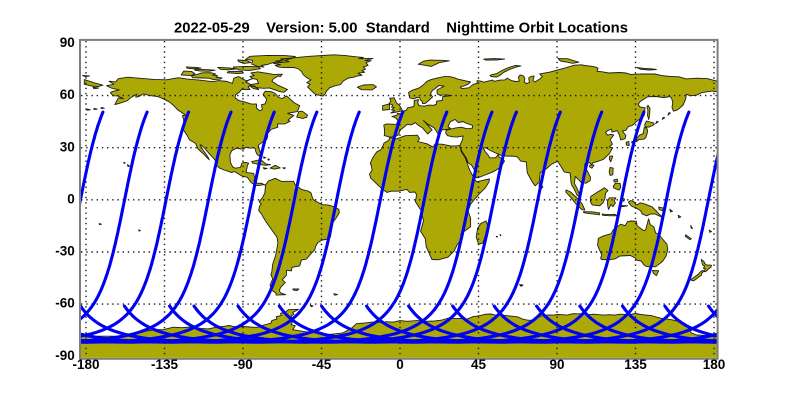  Describe the element at coordinates (65, 303) in the screenshot. I see `svg-text: -60` at that location.